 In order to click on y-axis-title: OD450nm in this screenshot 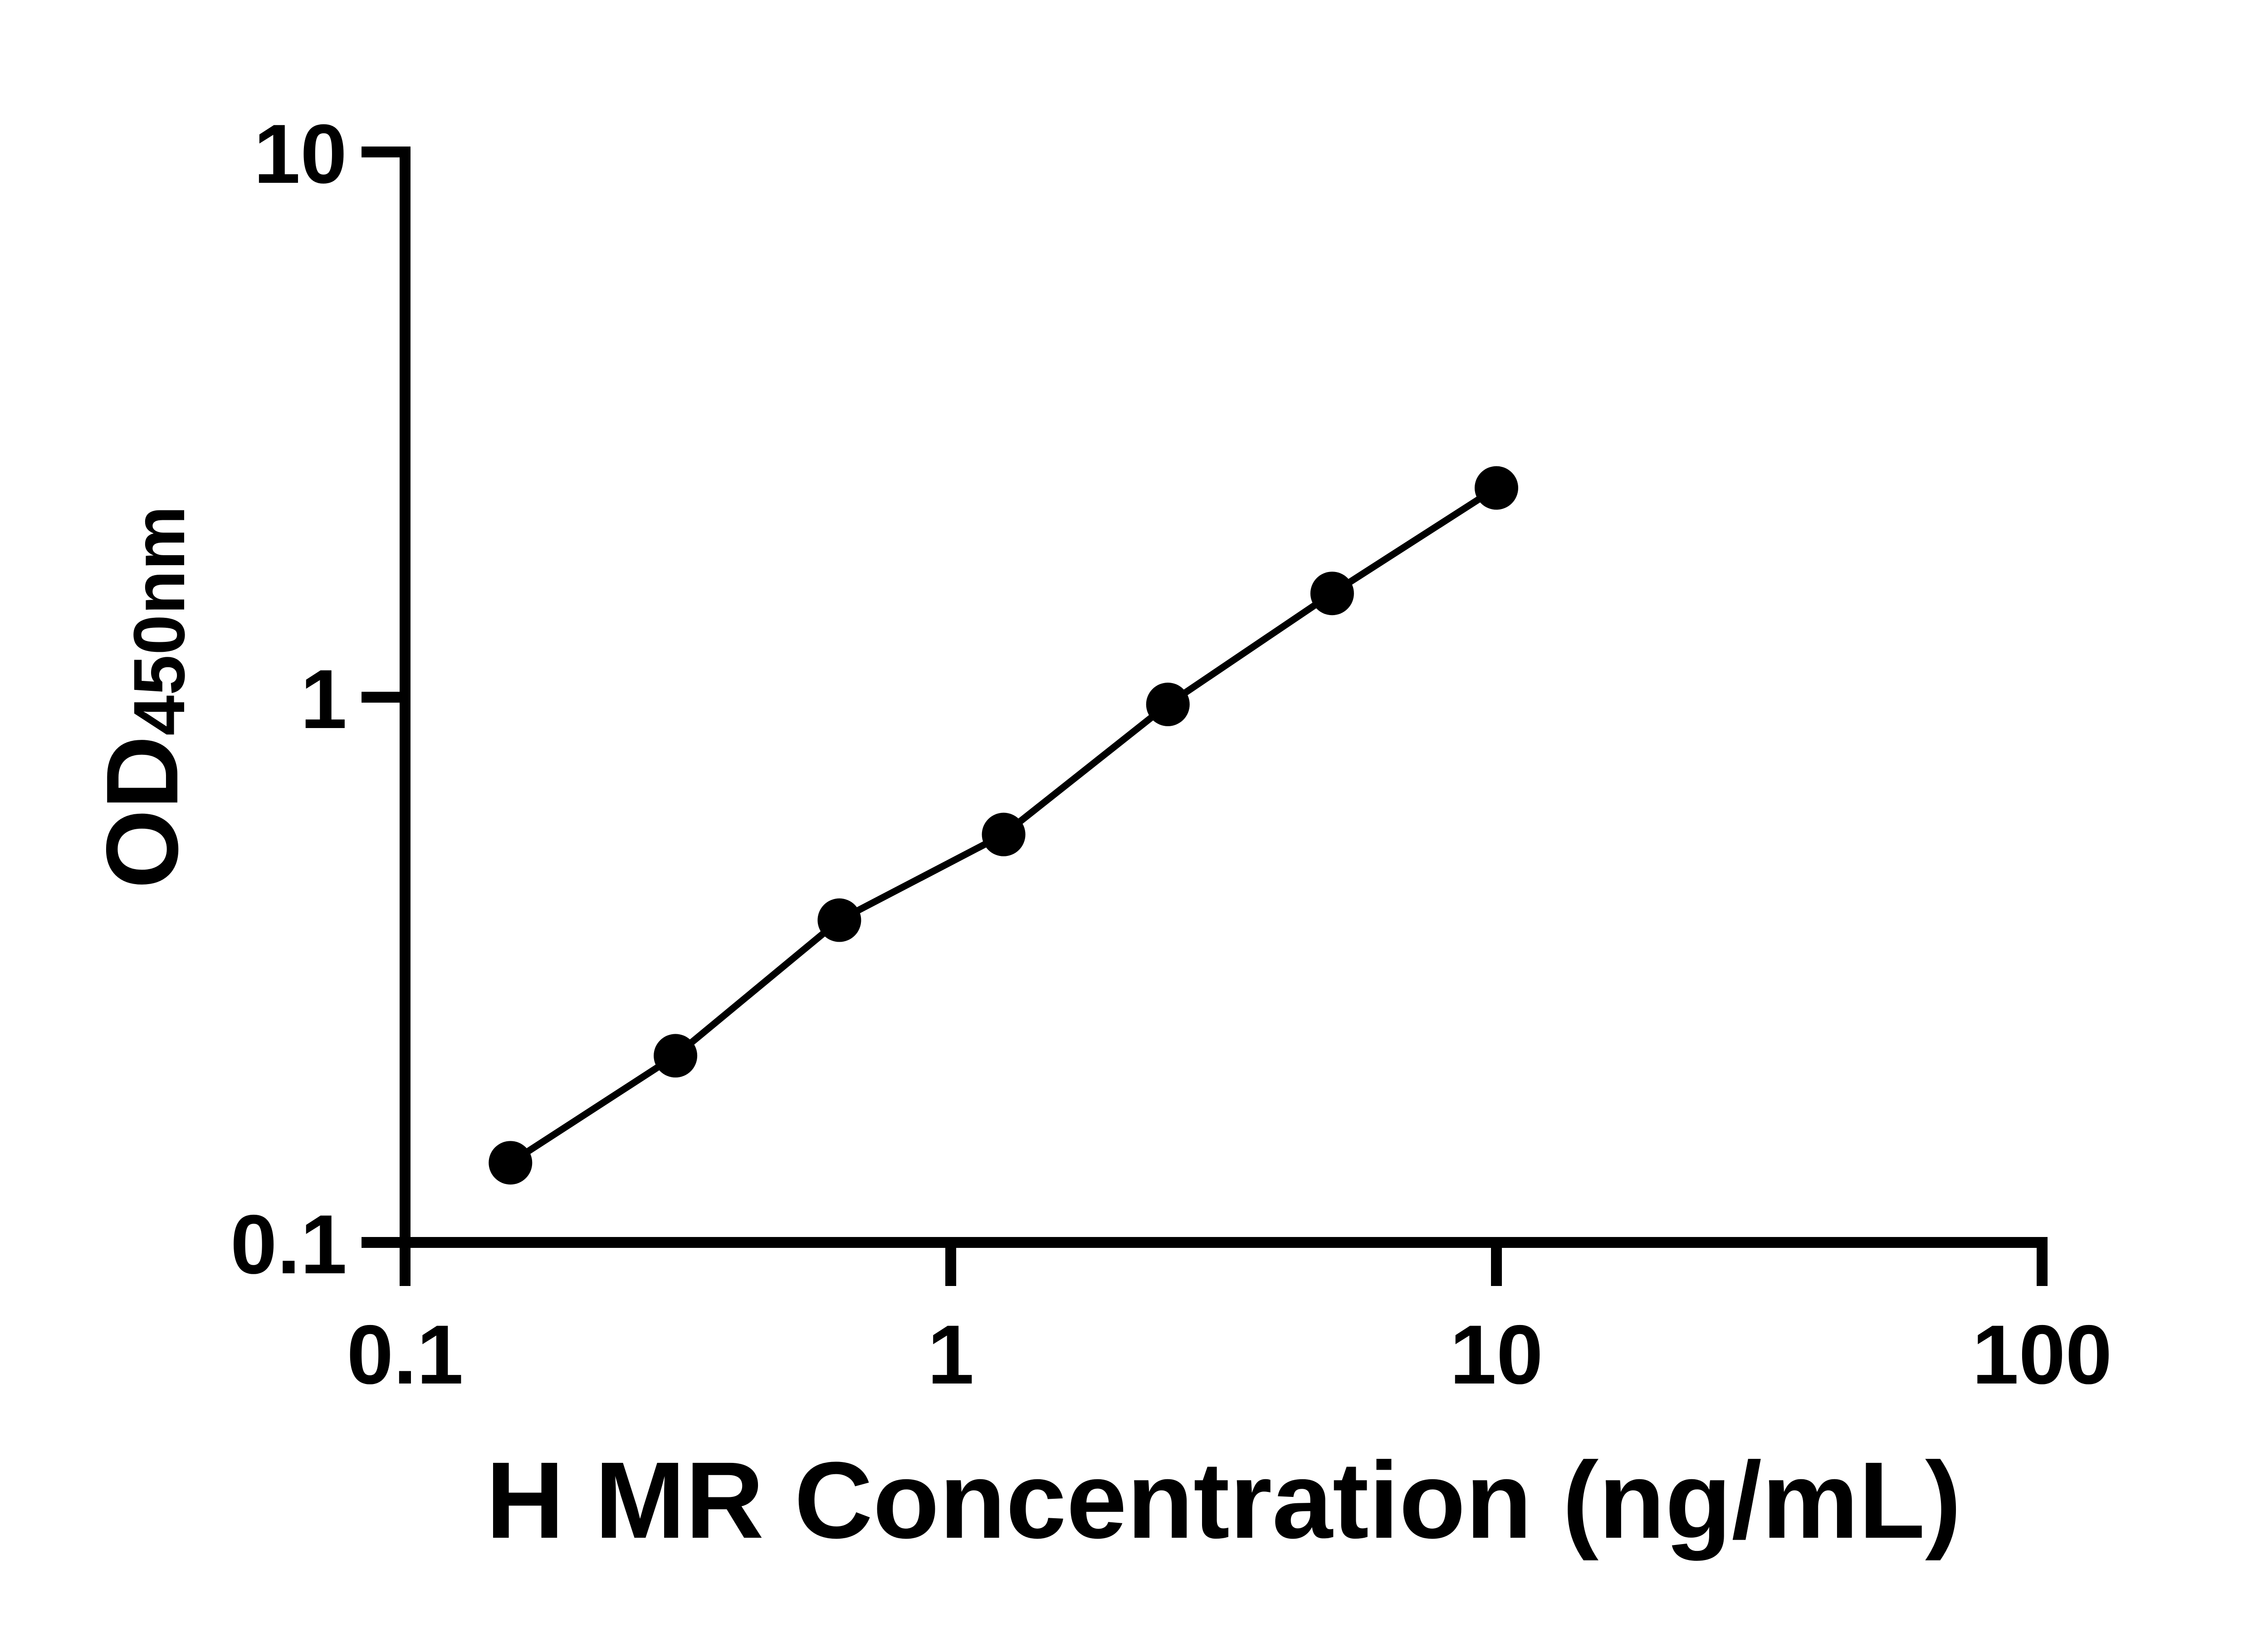, I will do `click(143, 697)`.